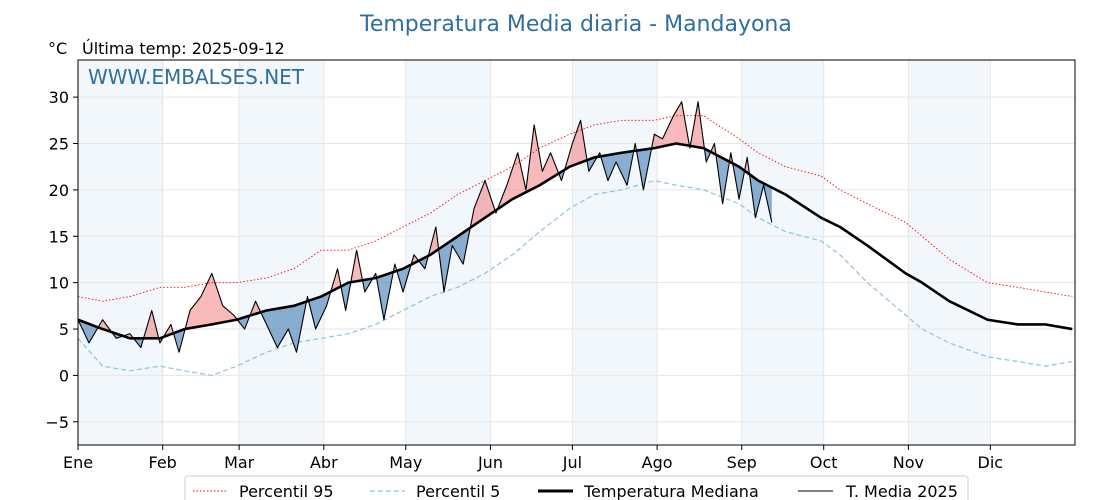  Describe the element at coordinates (59, 236) in the screenshot. I see `y-tick-label: 15` at that location.